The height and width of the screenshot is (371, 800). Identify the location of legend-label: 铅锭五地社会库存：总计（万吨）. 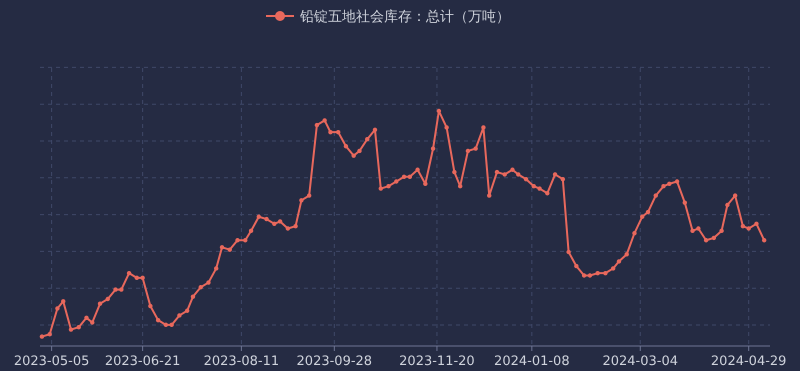
(404, 17).